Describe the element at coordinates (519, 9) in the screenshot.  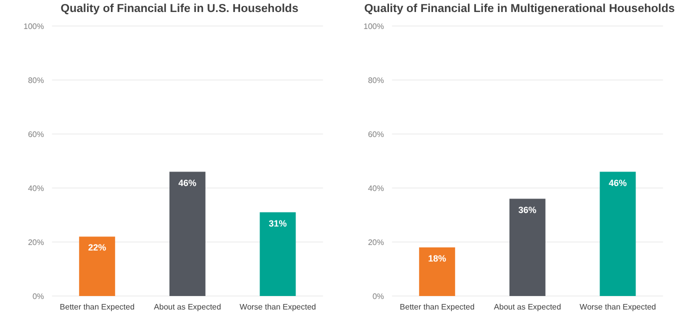
I see `chart-title: Quality of Financial Life in Multigenerational Households` at that location.